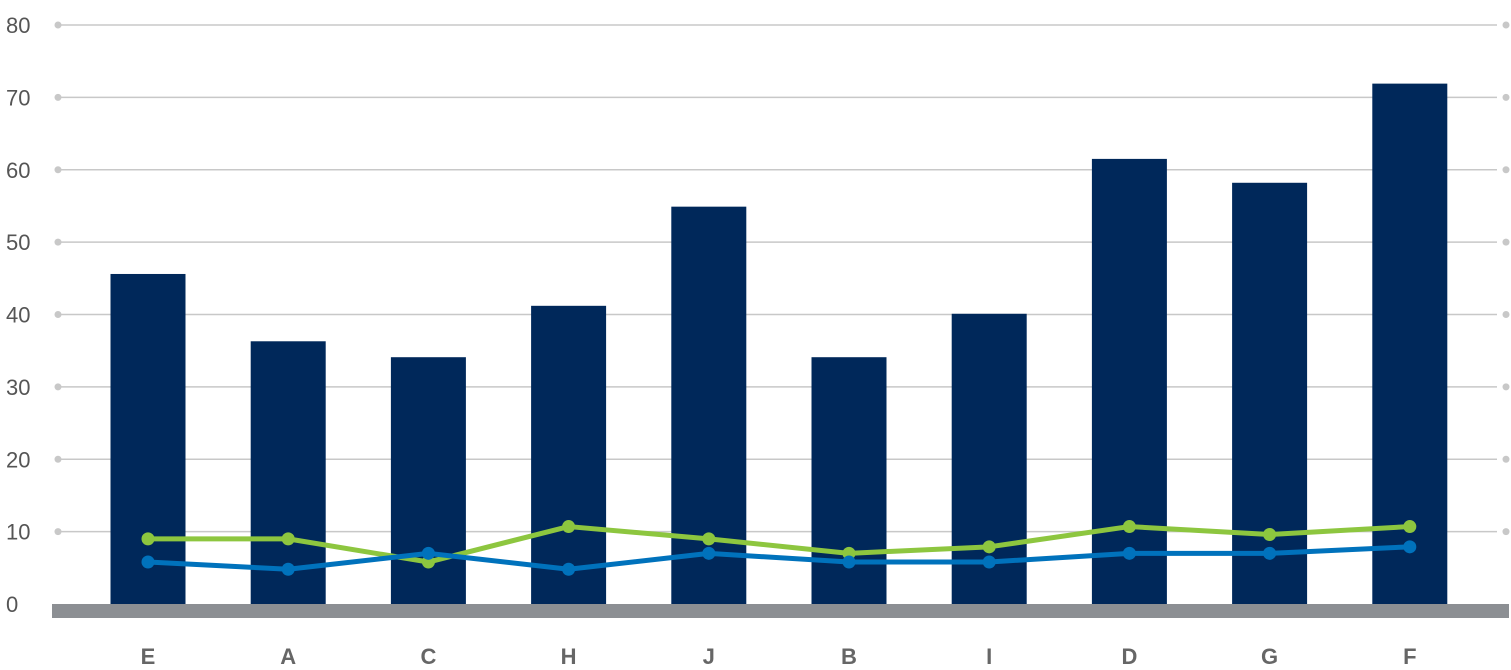 The width and height of the screenshot is (1511, 670). Describe the element at coordinates (18, 97) in the screenshot. I see `y-tick-label: 70` at that location.